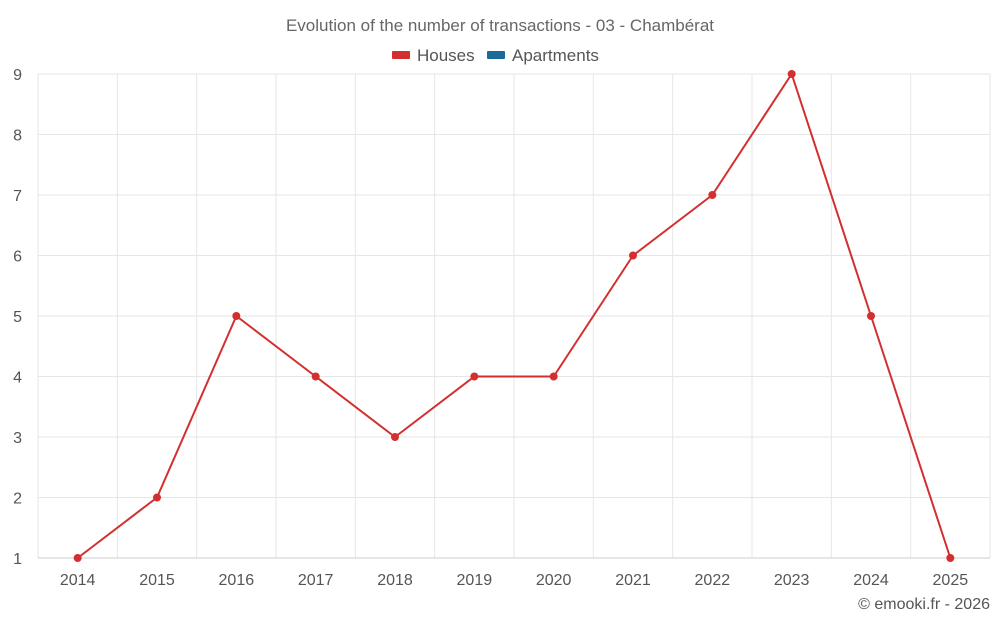  What do you see at coordinates (17, 438) in the screenshot?
I see `y-tick-label: 3` at bounding box center [17, 438].